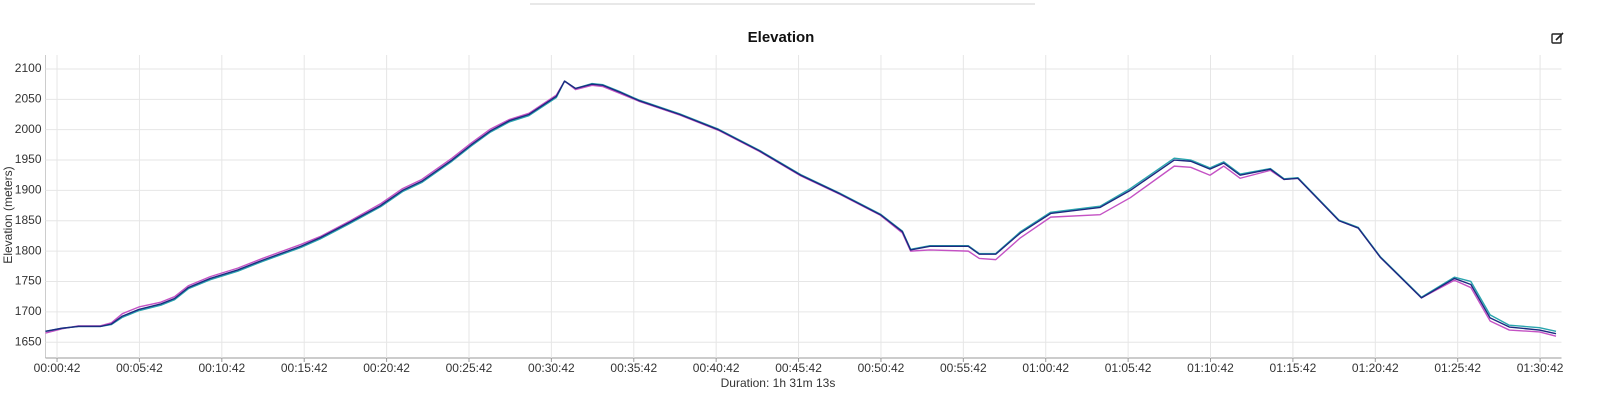 The image size is (1600, 402). What do you see at coordinates (386, 368) in the screenshot?
I see `x-tick-label: 00:20:42` at bounding box center [386, 368].